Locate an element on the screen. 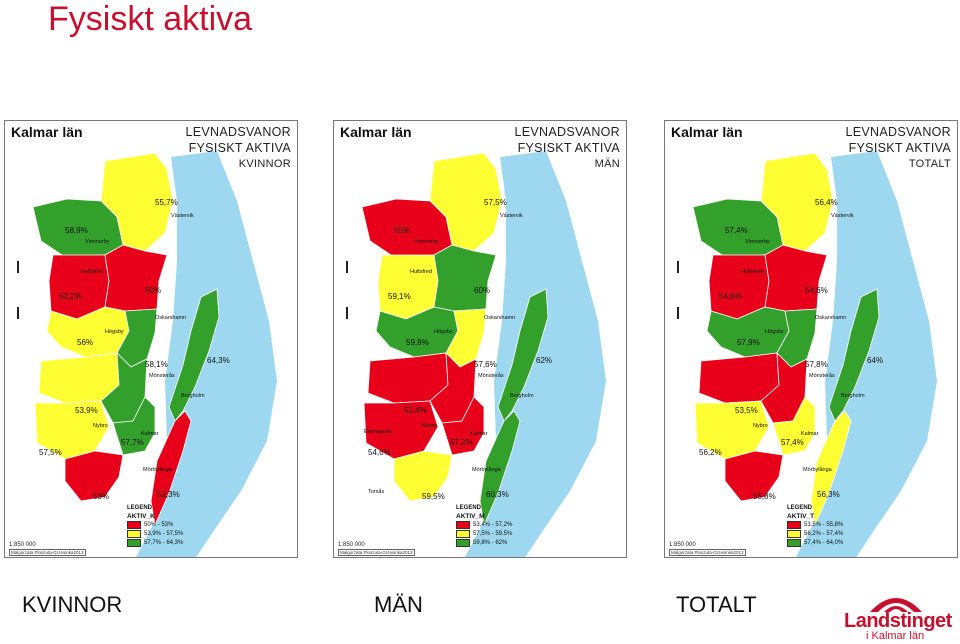 This screenshot has width=960, height=644. map-label-hultsfred-val: 50,2% is located at coordinates (70, 296).